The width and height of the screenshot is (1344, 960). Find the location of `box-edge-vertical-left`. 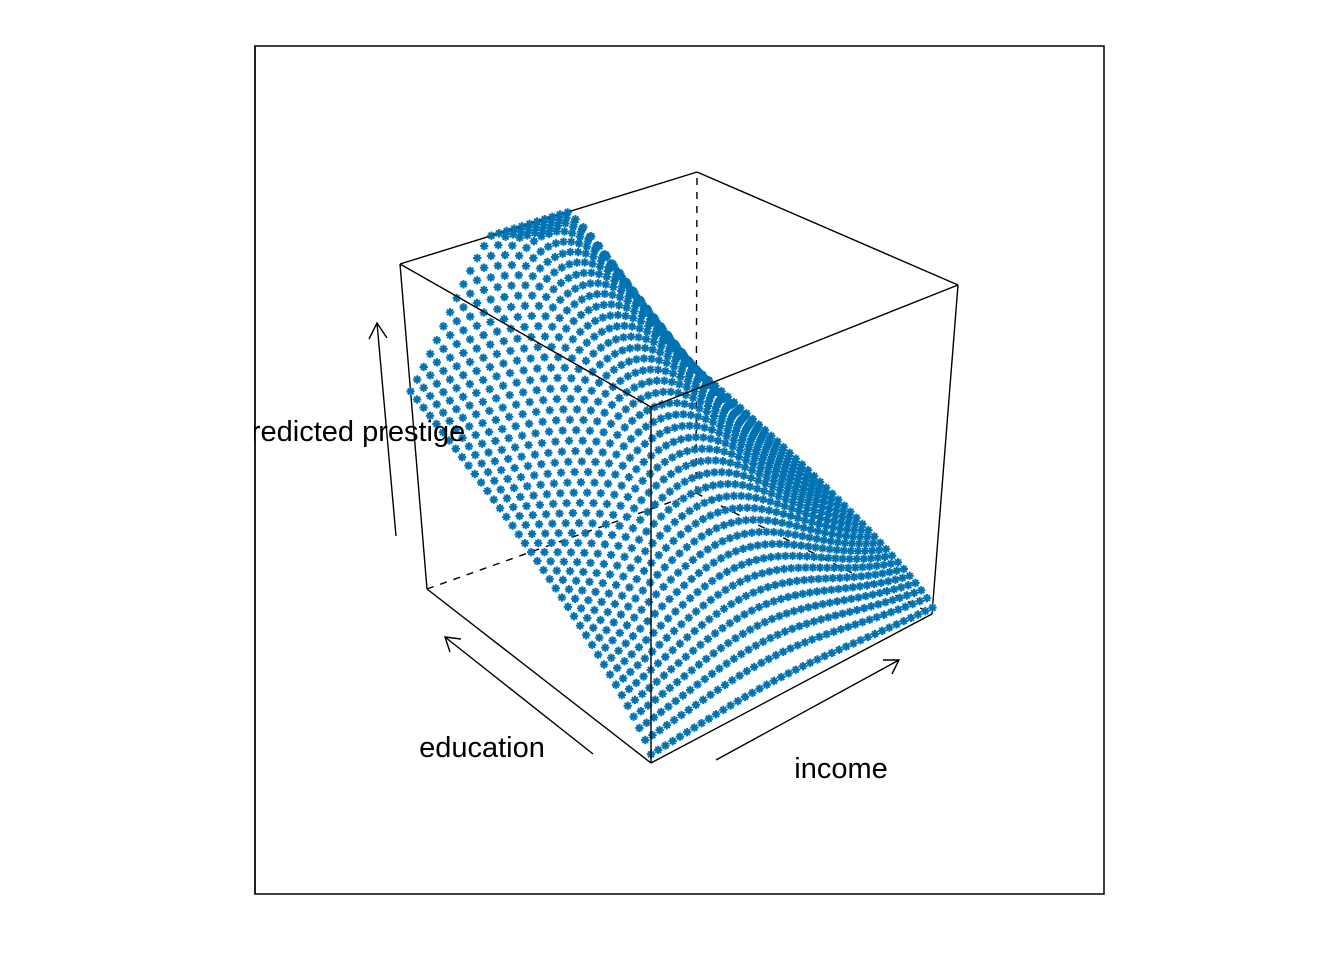

box-edge-vertical-left is located at coordinates (413, 426).